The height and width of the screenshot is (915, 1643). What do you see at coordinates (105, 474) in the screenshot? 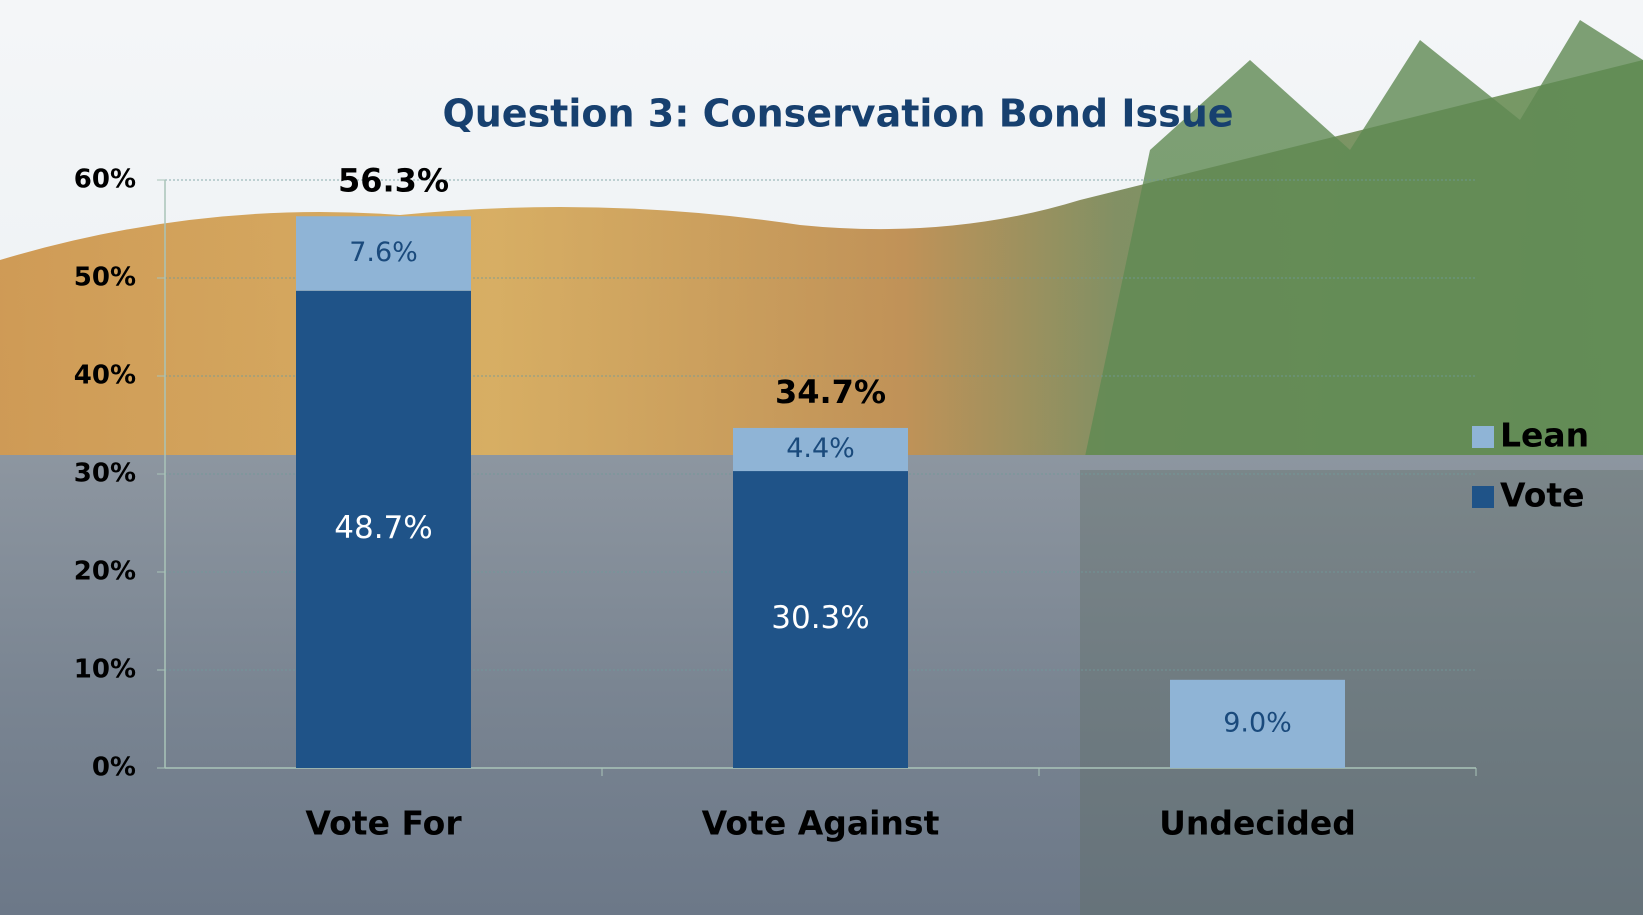
I see `y-tick-label: 30%` at bounding box center [105, 474].